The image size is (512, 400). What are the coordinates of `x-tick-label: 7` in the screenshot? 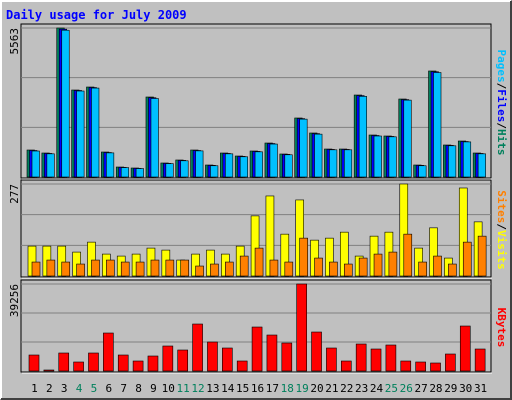 It's located at (123, 388).